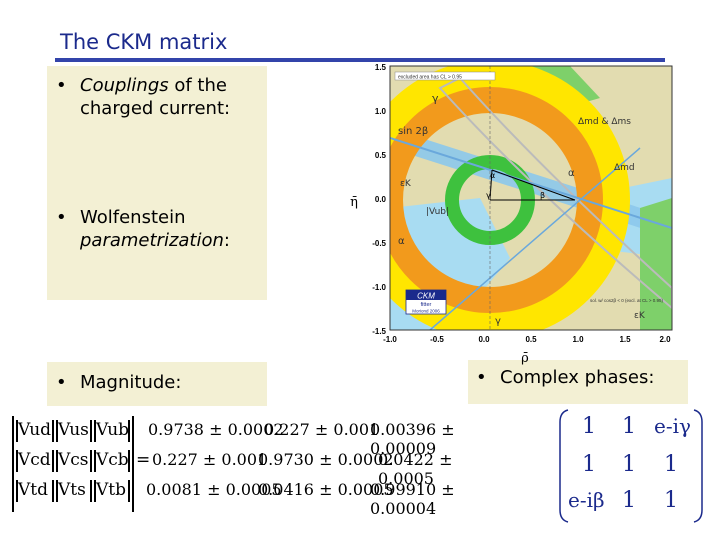  I want to click on matrix-bar-r3a, so click(17, 491).